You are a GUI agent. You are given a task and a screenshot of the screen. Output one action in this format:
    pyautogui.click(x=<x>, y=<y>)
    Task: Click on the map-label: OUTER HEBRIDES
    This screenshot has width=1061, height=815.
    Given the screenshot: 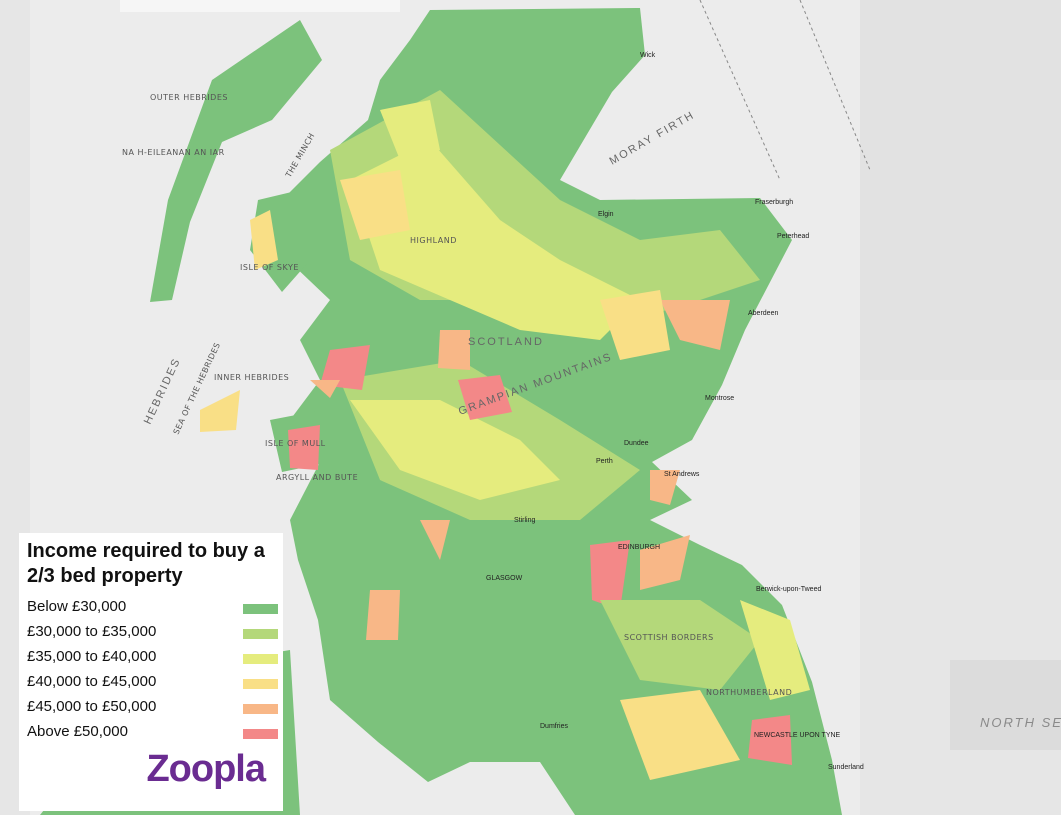 What is the action you would take?
    pyautogui.click(x=189, y=97)
    